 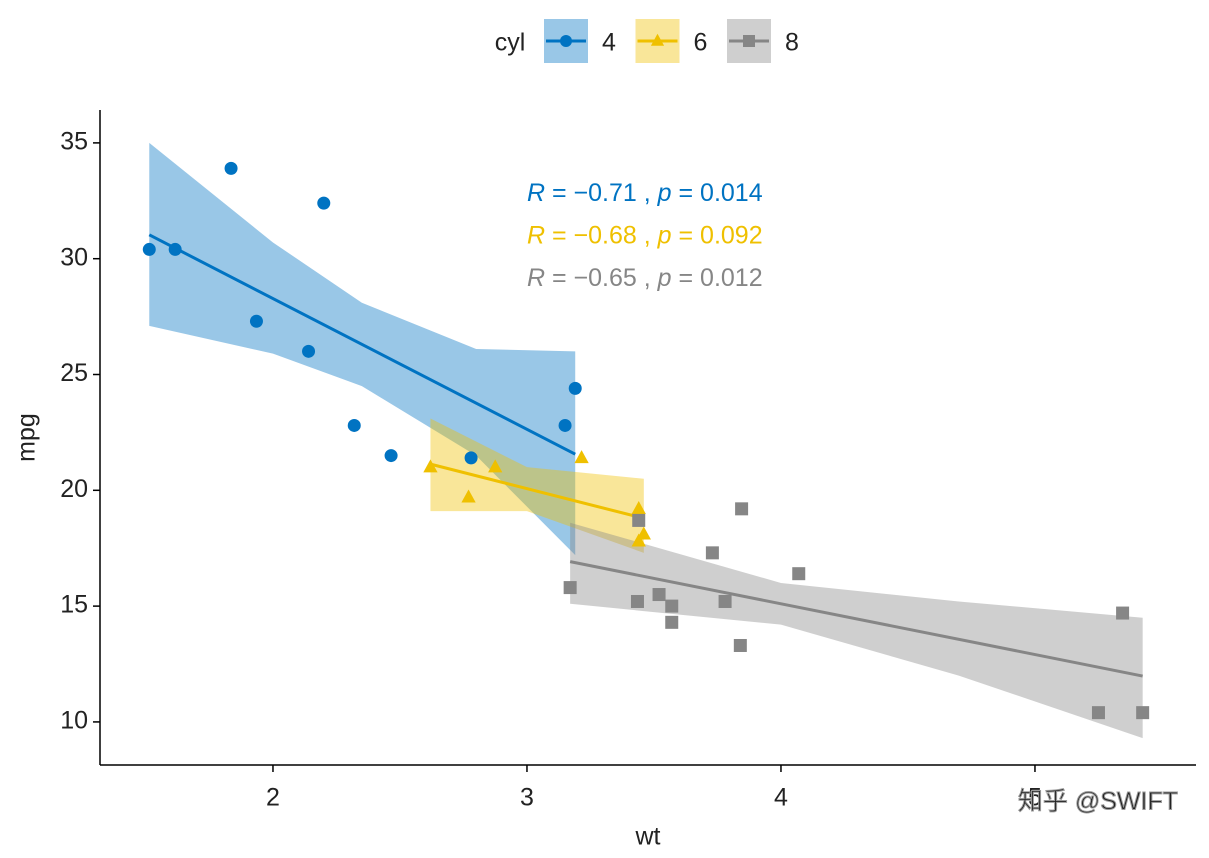 What do you see at coordinates (717, 193) in the screenshot?
I see `correlation-label-part: = 0.014` at bounding box center [717, 193].